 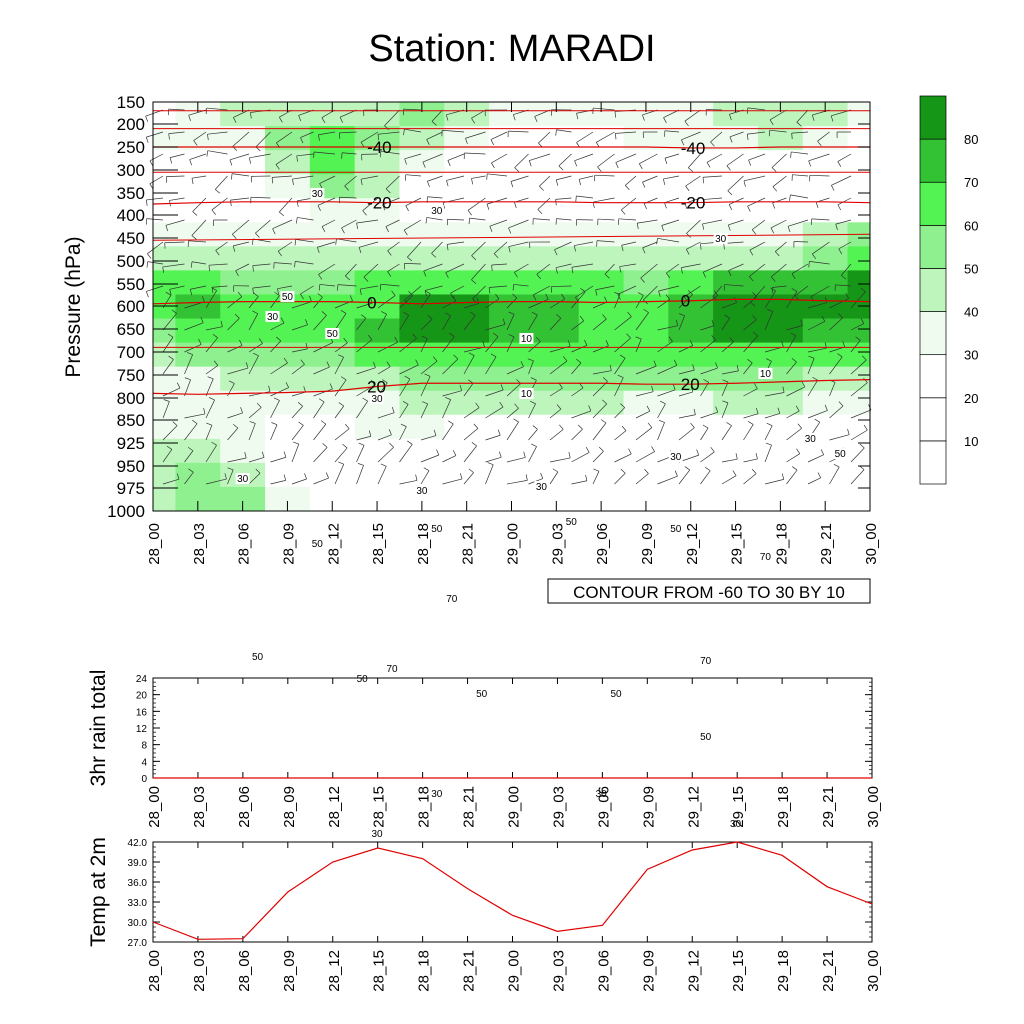 What do you see at coordinates (131, 329) in the screenshot?
I see `y-tick-label: 650` at bounding box center [131, 329].